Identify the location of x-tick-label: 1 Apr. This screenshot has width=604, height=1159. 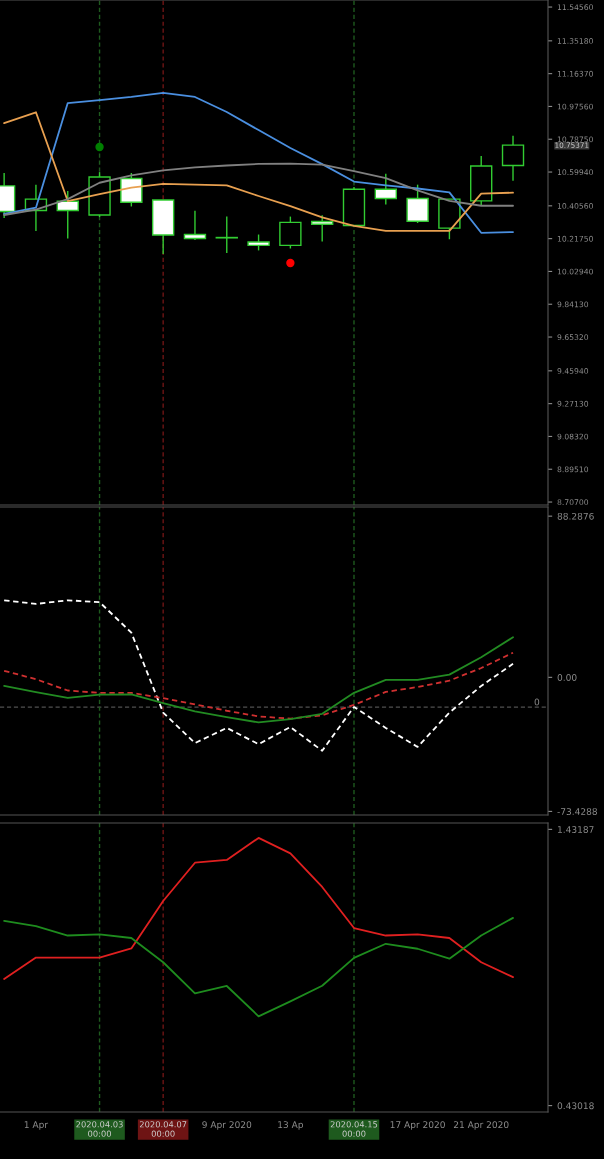
(36, 1125).